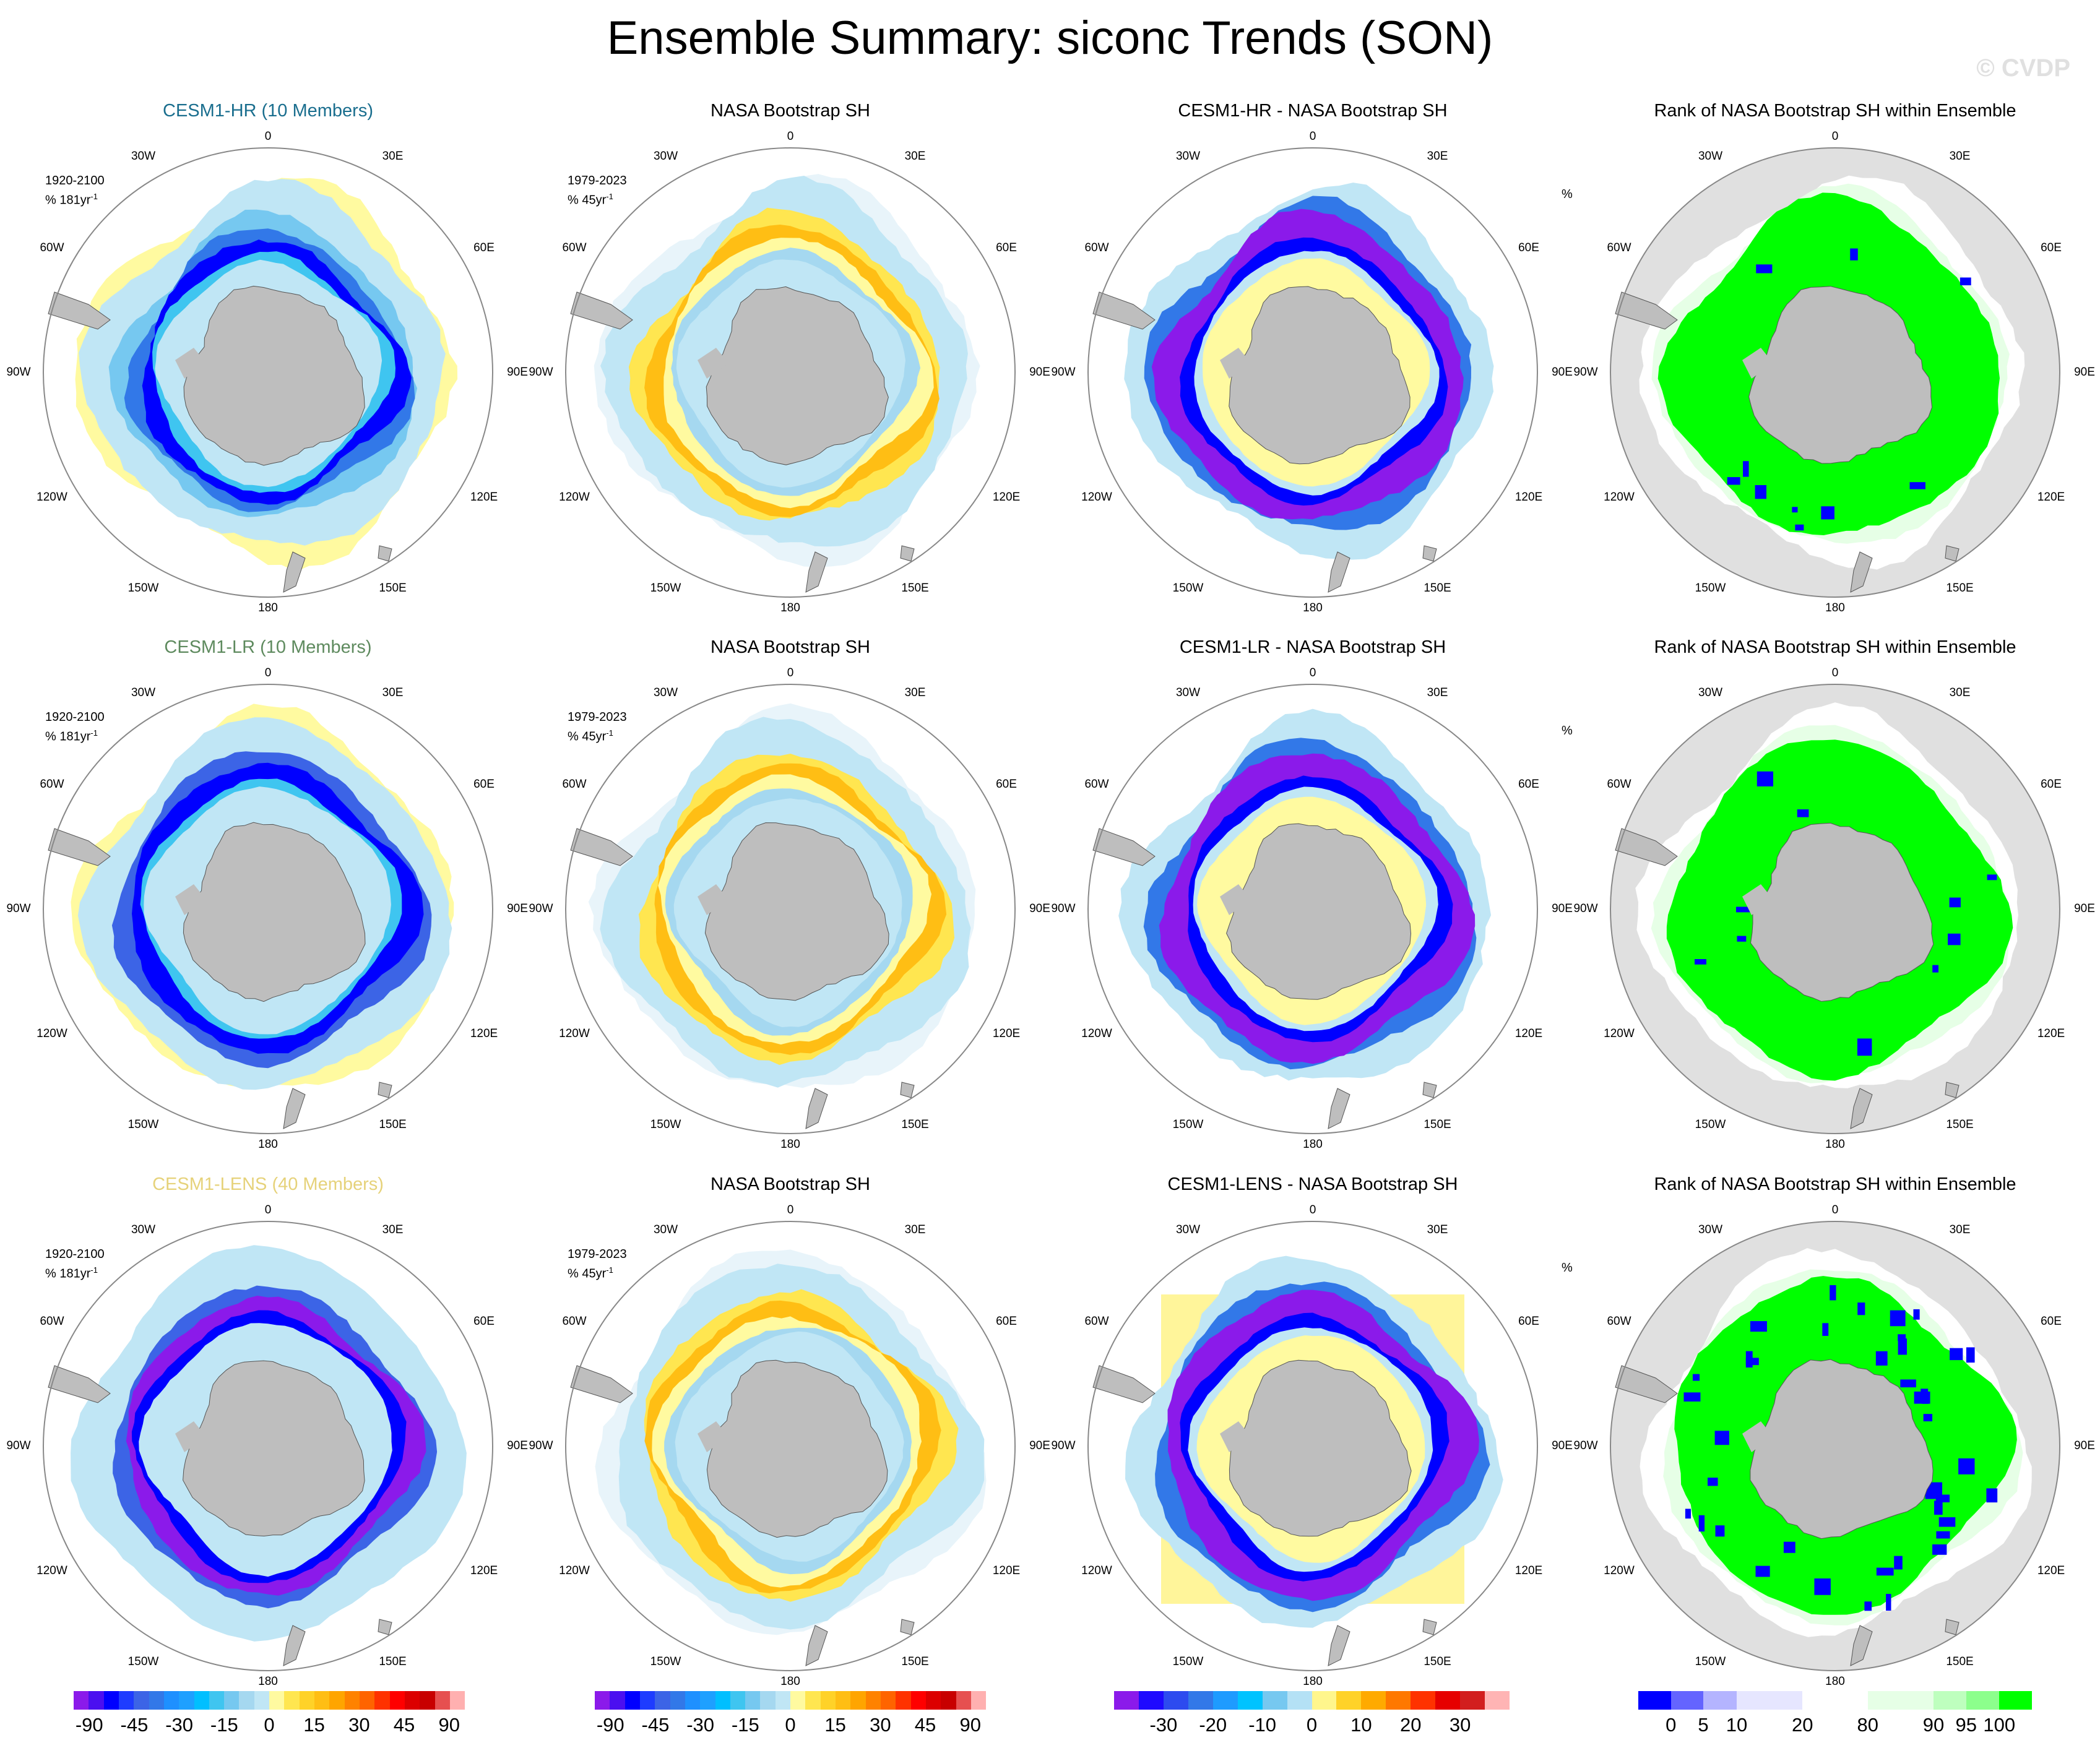  I want to click on panel-title: CESM1-LR - NASA Bootstrap SH, so click(1312, 647).